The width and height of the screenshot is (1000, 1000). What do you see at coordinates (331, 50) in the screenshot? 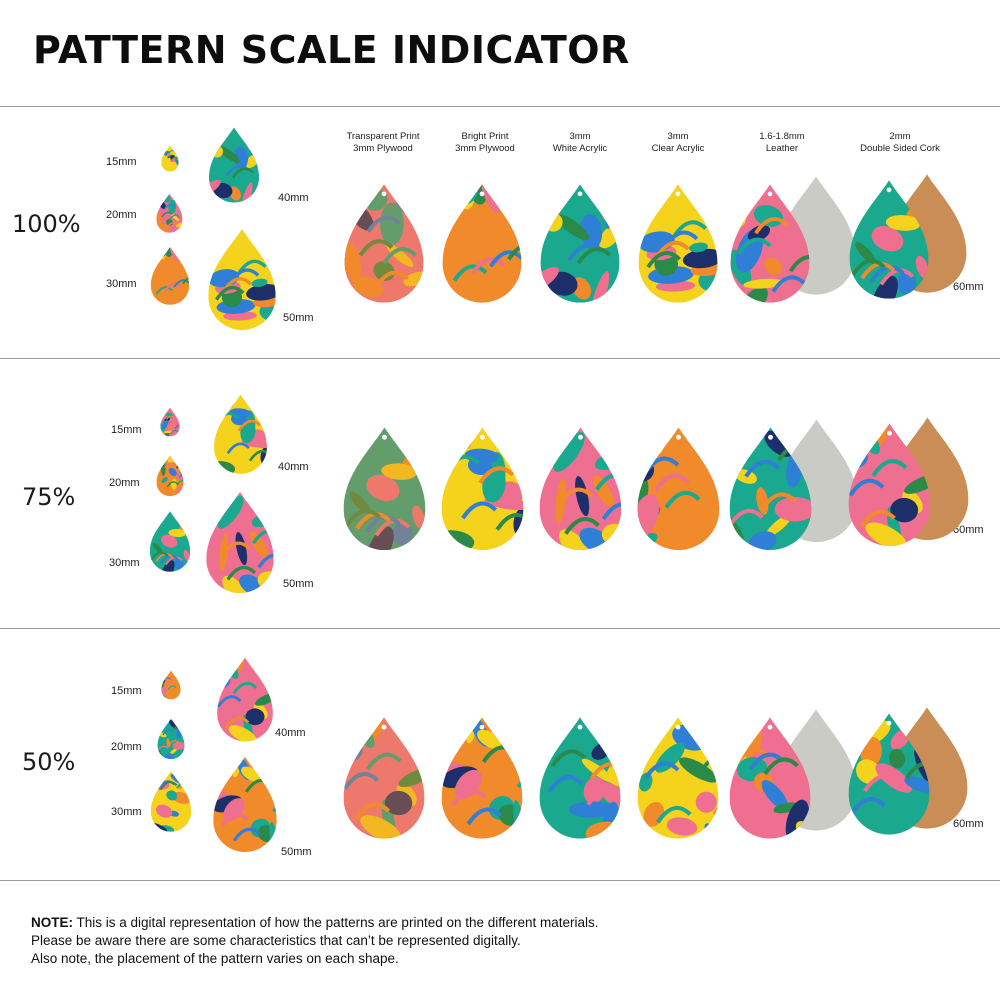
I see `page-title: PATTERN SCALE INDICATOR` at bounding box center [331, 50].